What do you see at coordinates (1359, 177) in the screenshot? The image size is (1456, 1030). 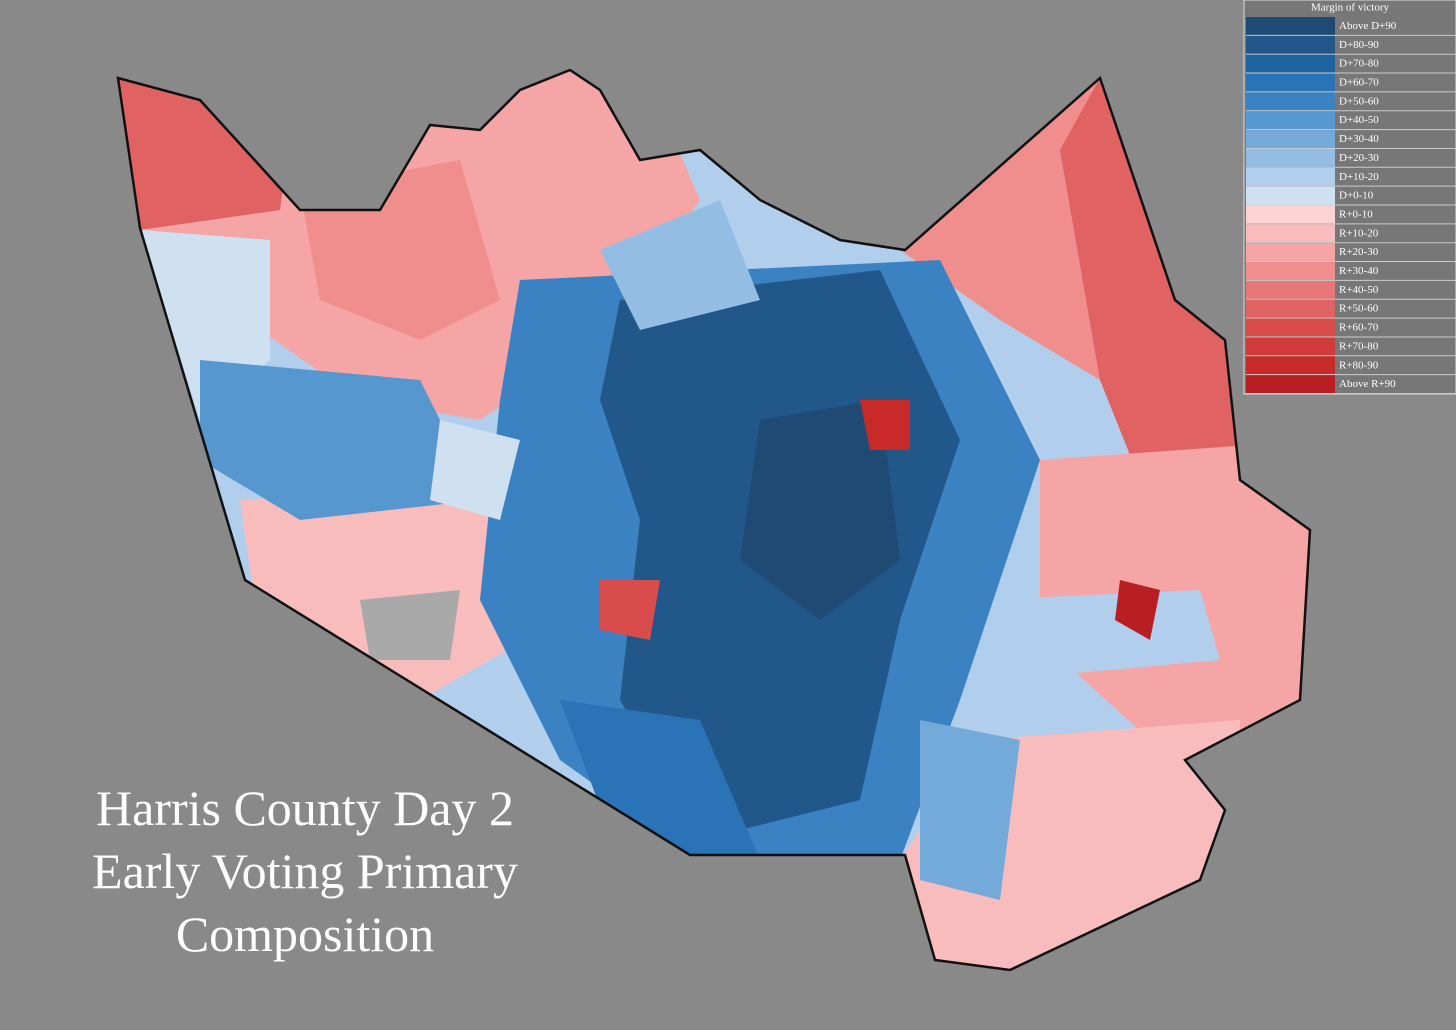 I see `legend-label: D+10-20` at bounding box center [1359, 177].